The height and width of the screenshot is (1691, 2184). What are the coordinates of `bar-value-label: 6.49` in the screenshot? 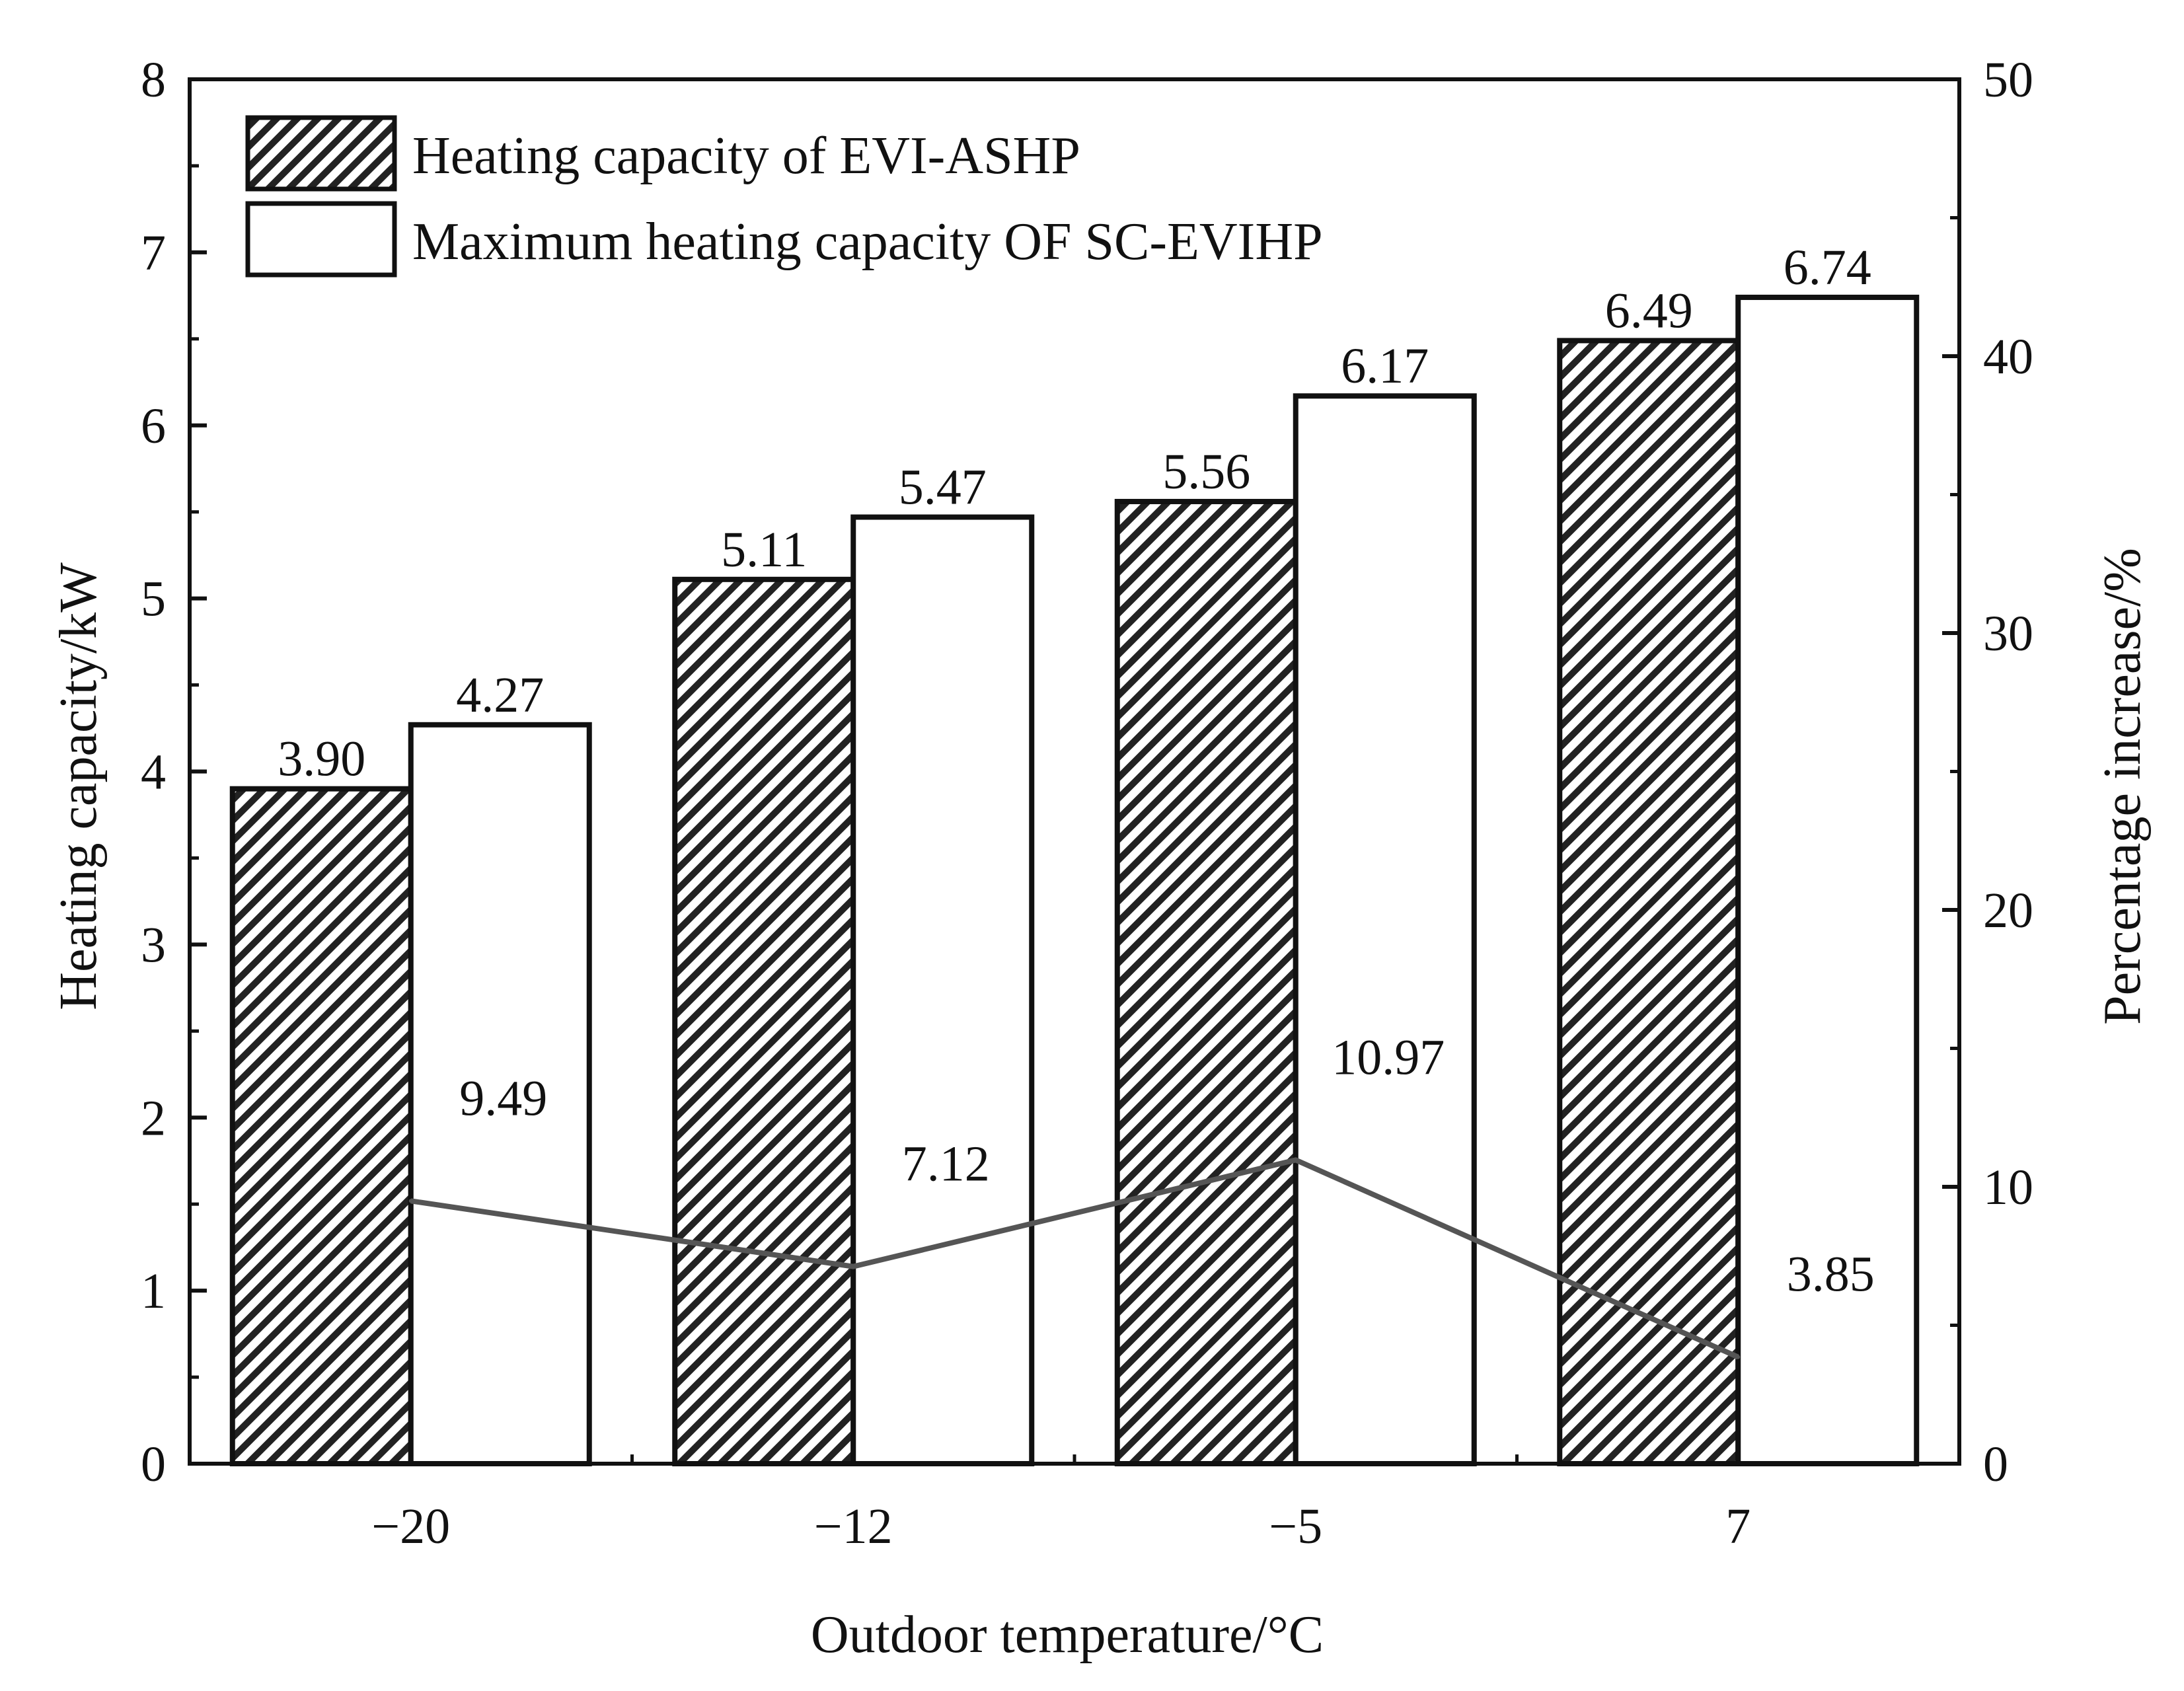 It's located at (1649, 310).